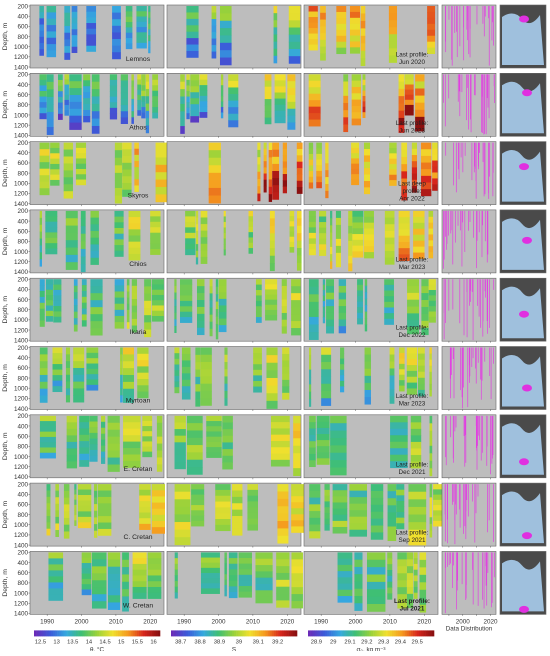 The height and width of the screenshot is (656, 550). What do you see at coordinates (239, 642) in the screenshot?
I see `colorbar-tick-label: 39` at bounding box center [239, 642].